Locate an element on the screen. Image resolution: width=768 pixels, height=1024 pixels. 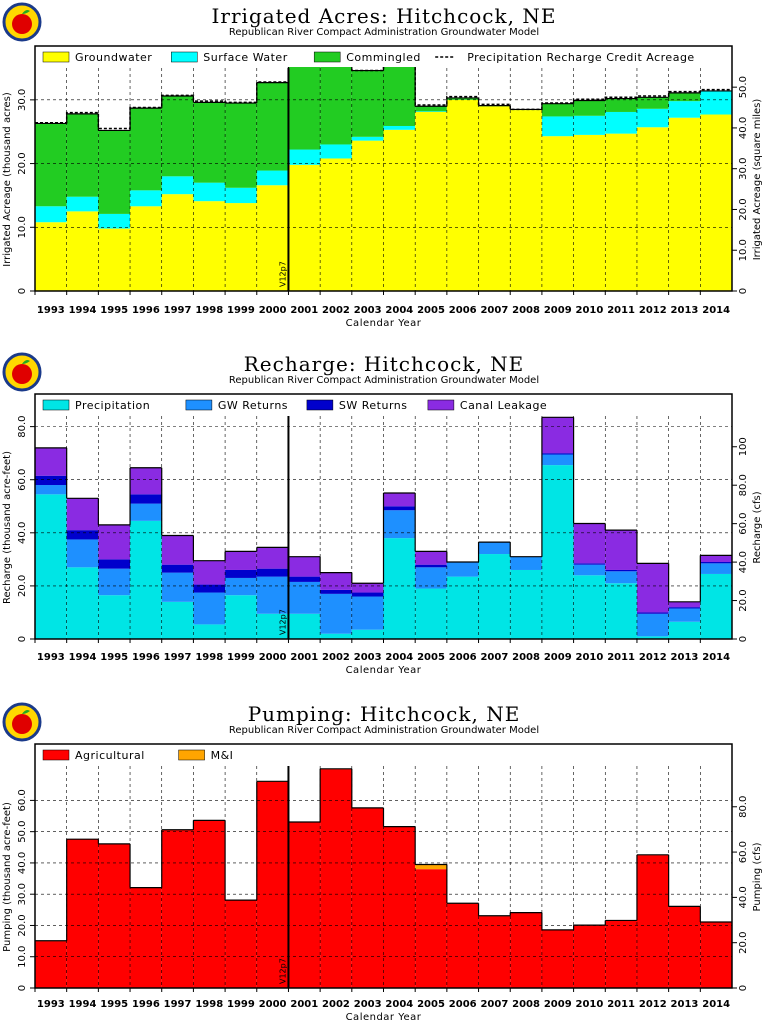
x-tick-label: 1995 is located at coordinates (114, 1004).